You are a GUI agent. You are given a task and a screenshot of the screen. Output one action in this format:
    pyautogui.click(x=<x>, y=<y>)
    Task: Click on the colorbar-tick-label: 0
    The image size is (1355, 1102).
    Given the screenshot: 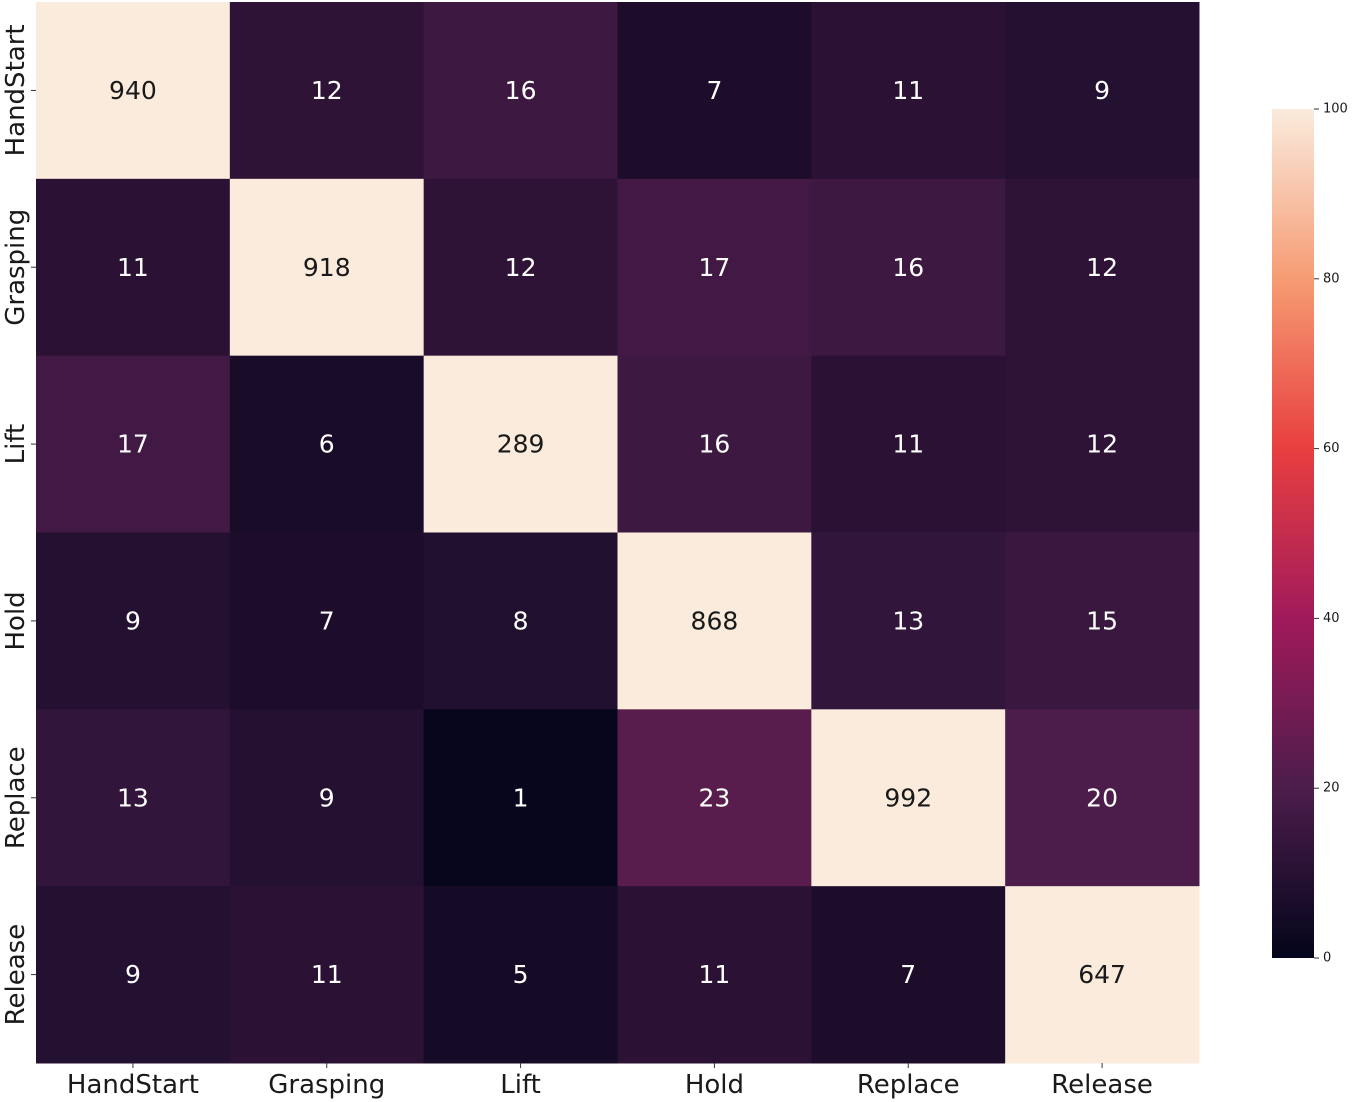 What is the action you would take?
    pyautogui.click(x=1327, y=958)
    